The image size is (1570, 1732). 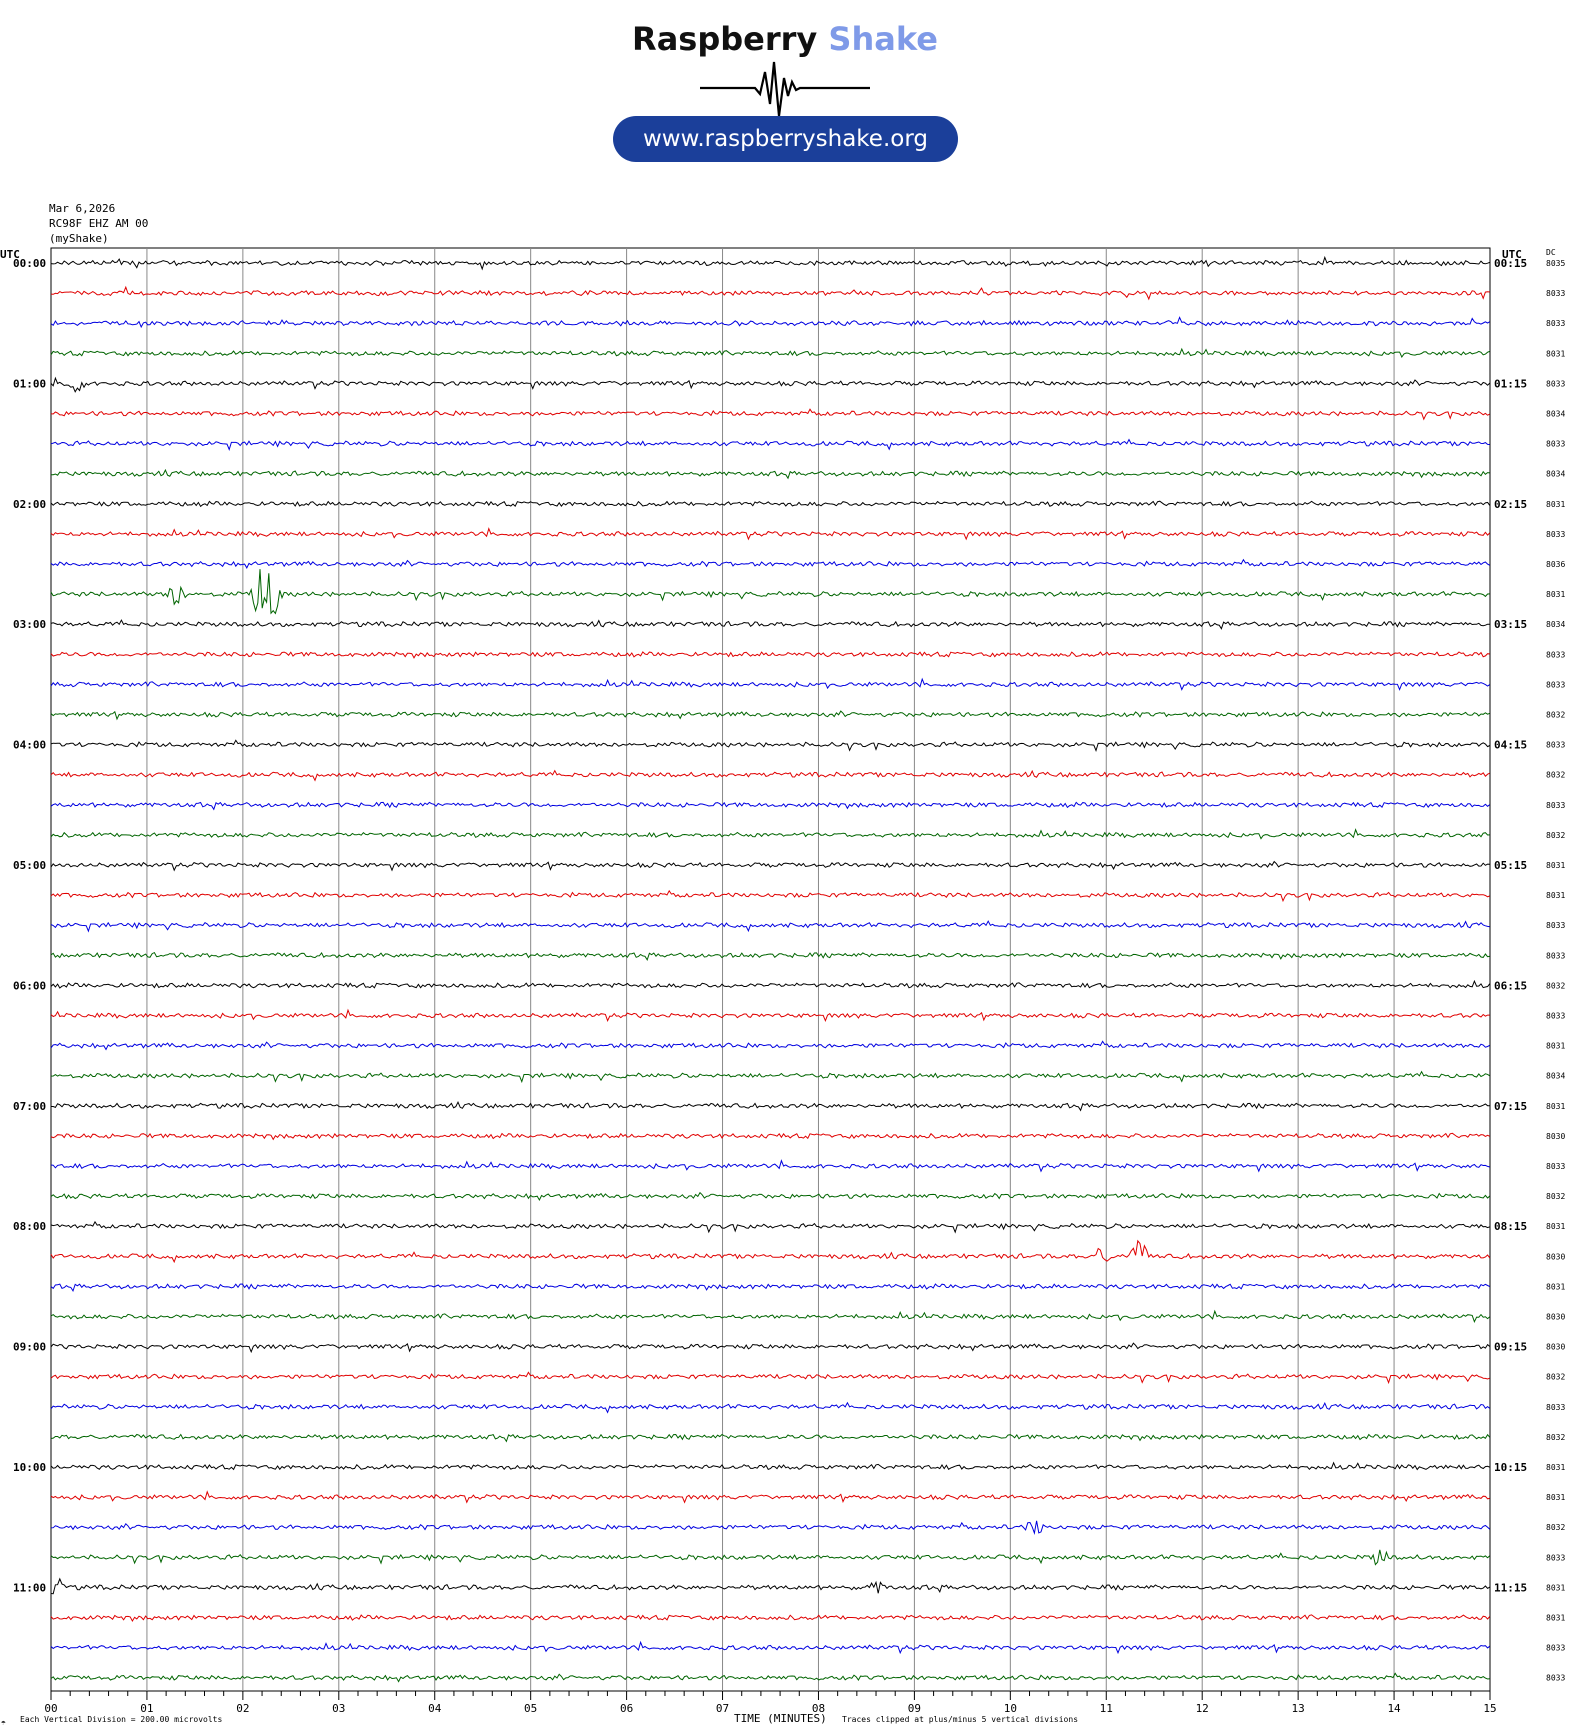 What do you see at coordinates (1555, 263) in the screenshot?
I see `dc-offset-label: 8035` at bounding box center [1555, 263].